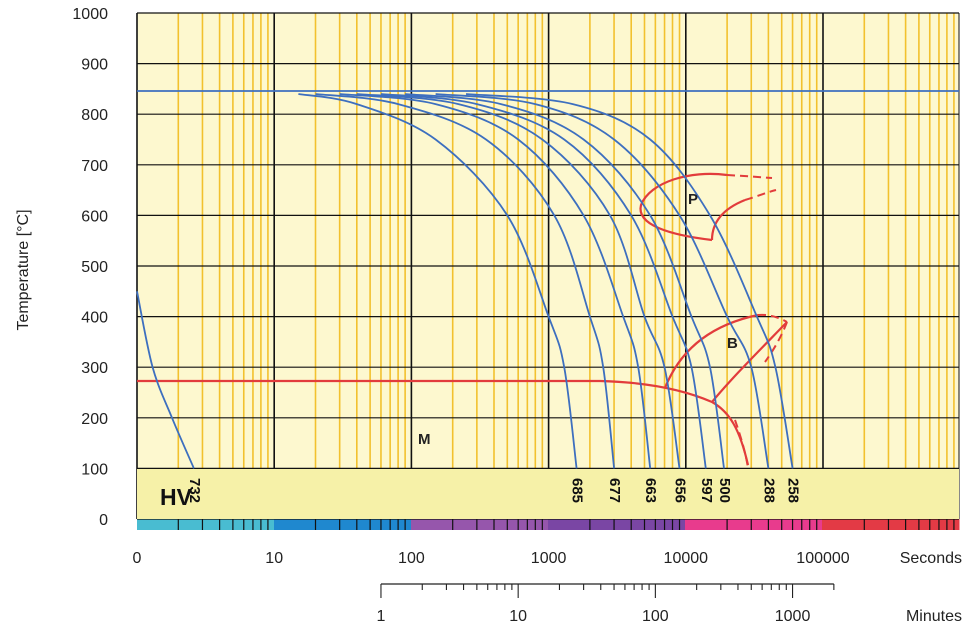  What do you see at coordinates (934, 616) in the screenshot?
I see `minutes-unit-label: Minutes` at bounding box center [934, 616].